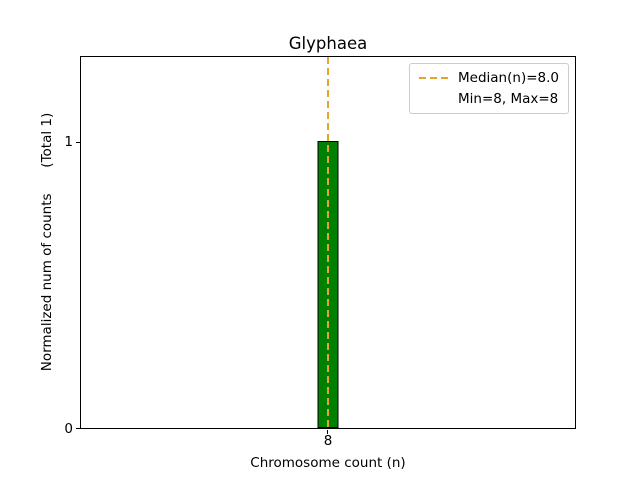  Describe the element at coordinates (328, 43) in the screenshot. I see `chart-title: Glyphaea` at that location.